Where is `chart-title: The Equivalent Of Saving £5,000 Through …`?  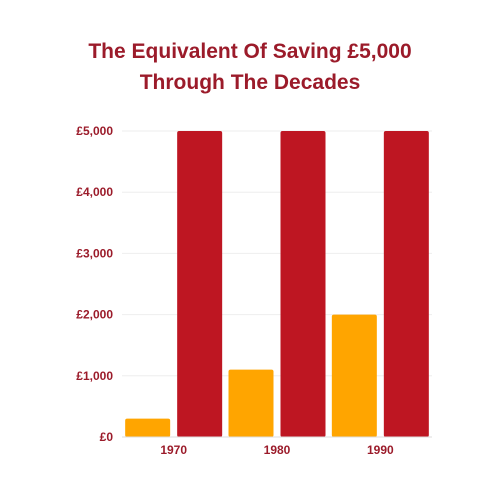 chart-title: The Equivalent Of Saving £5,000 Through … is located at coordinates (250, 67).